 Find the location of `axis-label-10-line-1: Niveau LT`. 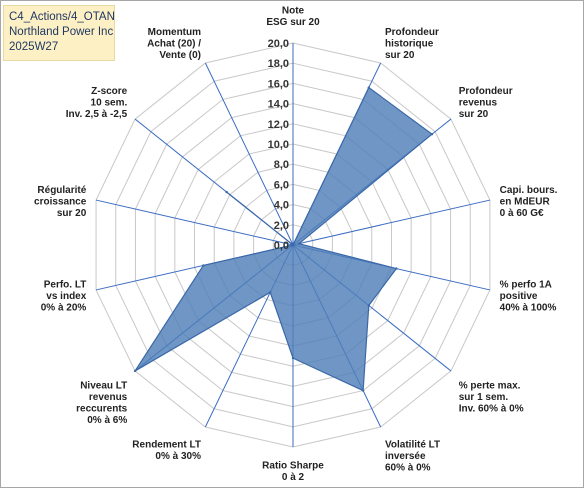

axis-label-10-line-1: Niveau LT is located at coordinates (103, 386).